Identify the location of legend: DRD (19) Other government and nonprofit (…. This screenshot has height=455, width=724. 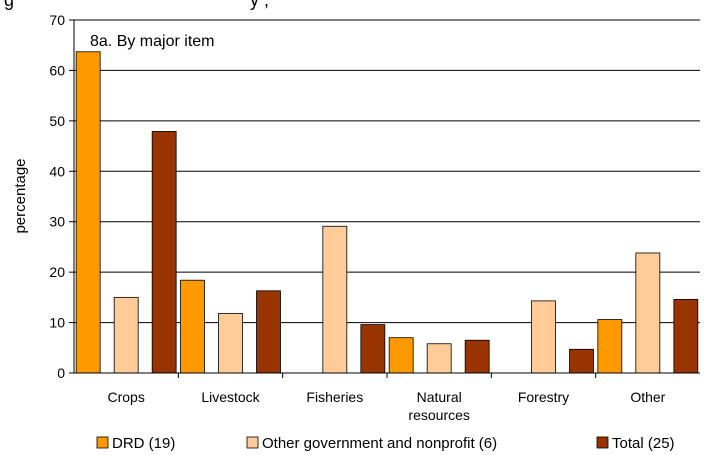
(385, 443).